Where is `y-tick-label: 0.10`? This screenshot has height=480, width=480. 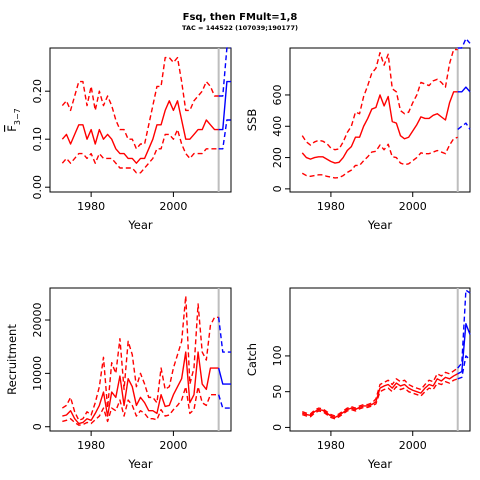
y-tick-label: 0.10 is located at coordinates (37, 139).